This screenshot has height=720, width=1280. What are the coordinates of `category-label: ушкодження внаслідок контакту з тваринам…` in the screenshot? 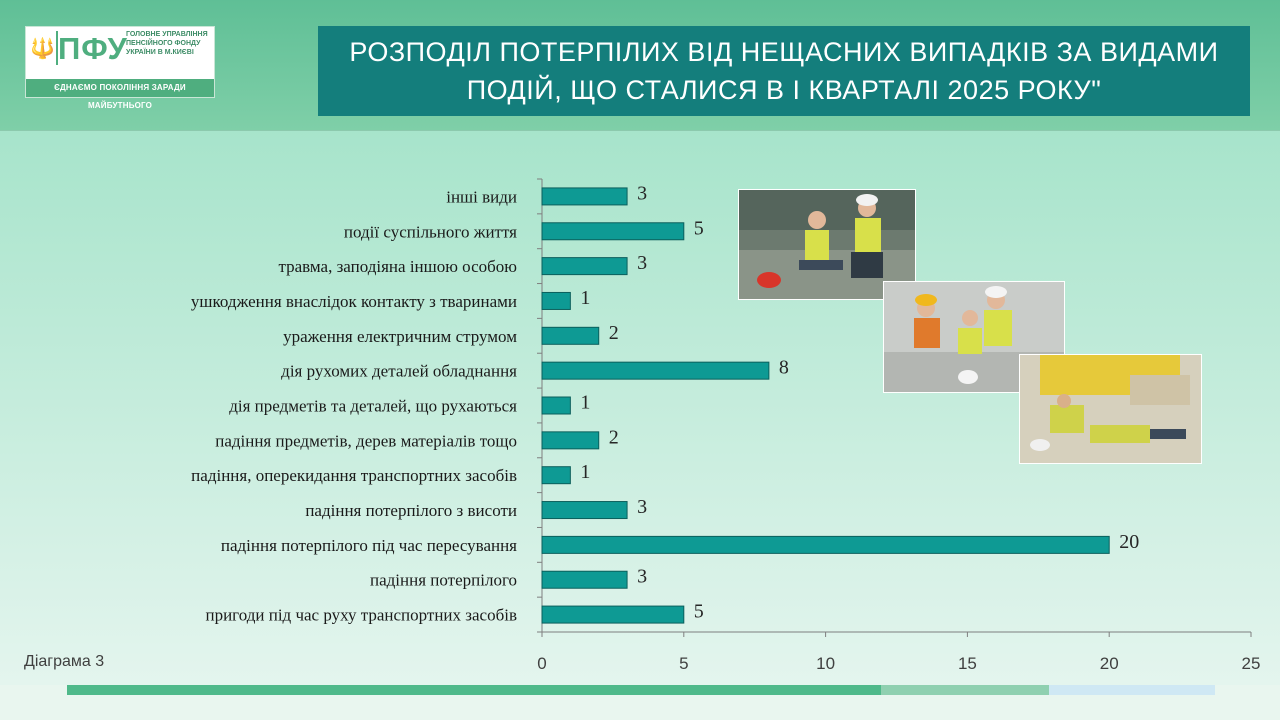 It's located at (354, 301).